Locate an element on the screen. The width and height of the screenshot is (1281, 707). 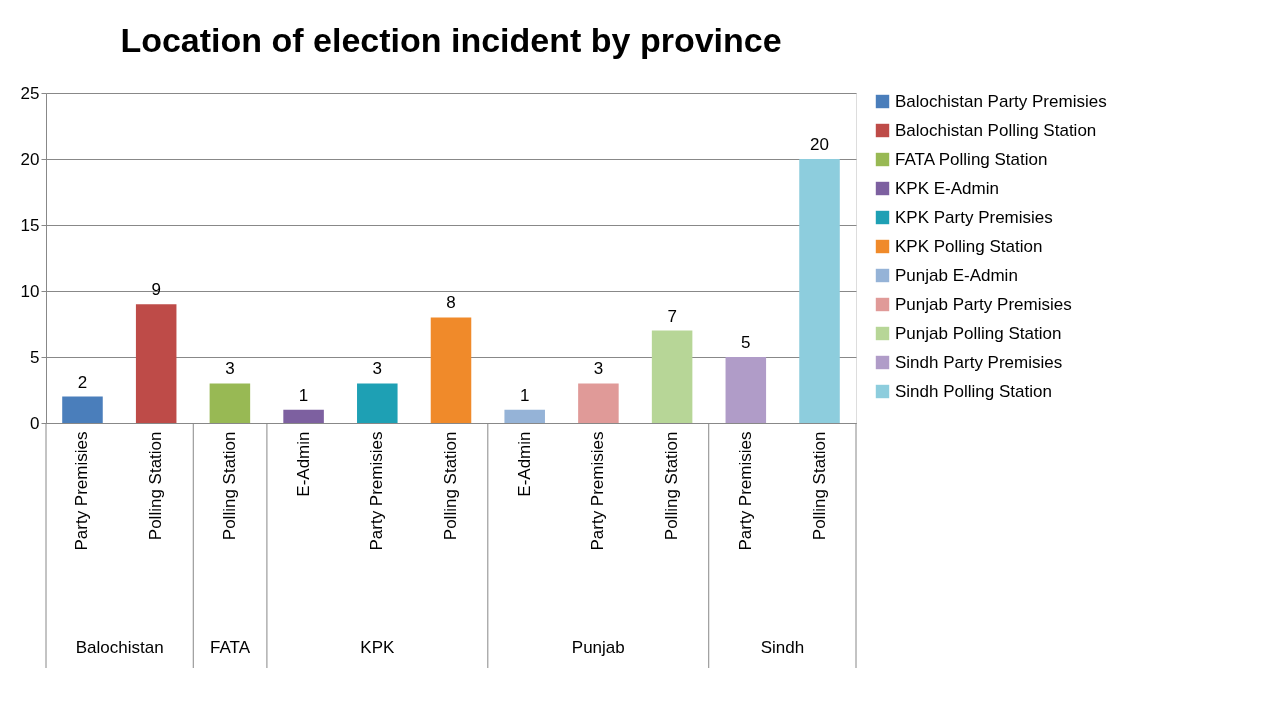
data-label: 9 is located at coordinates (156, 290).